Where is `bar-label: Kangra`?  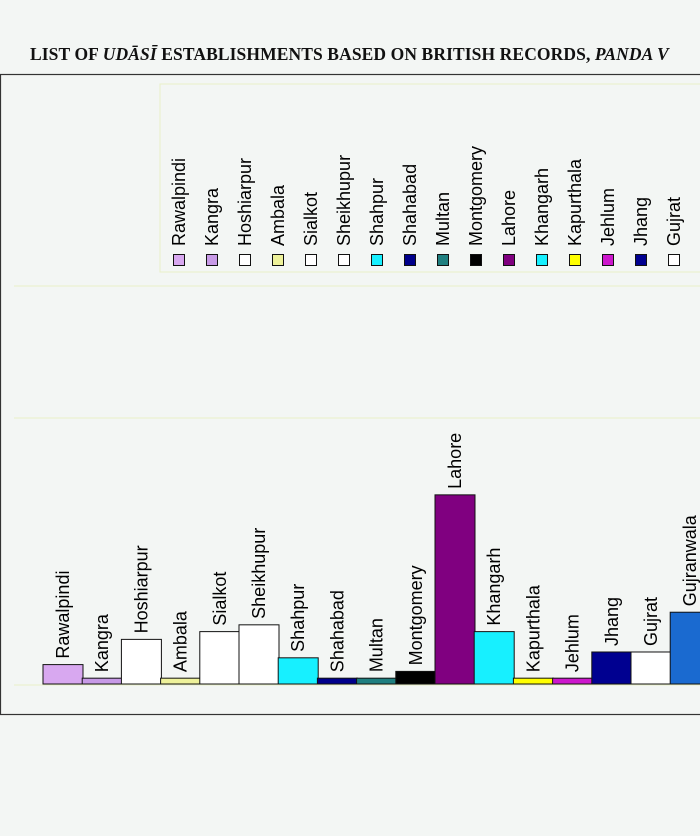 bar-label: Kangra is located at coordinates (102, 642).